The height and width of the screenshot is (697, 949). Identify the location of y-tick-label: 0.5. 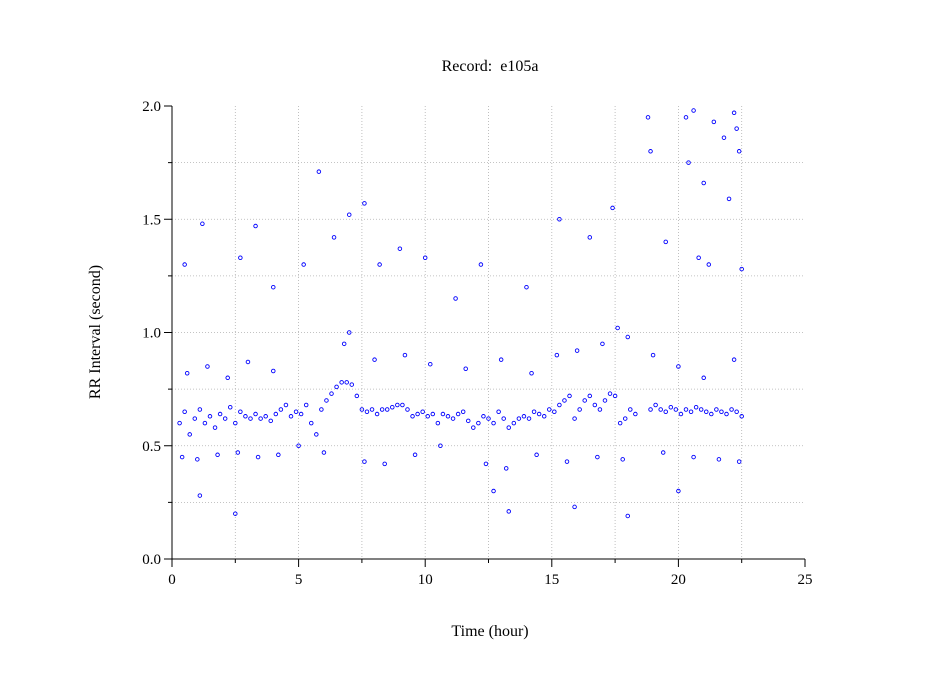
(151, 447).